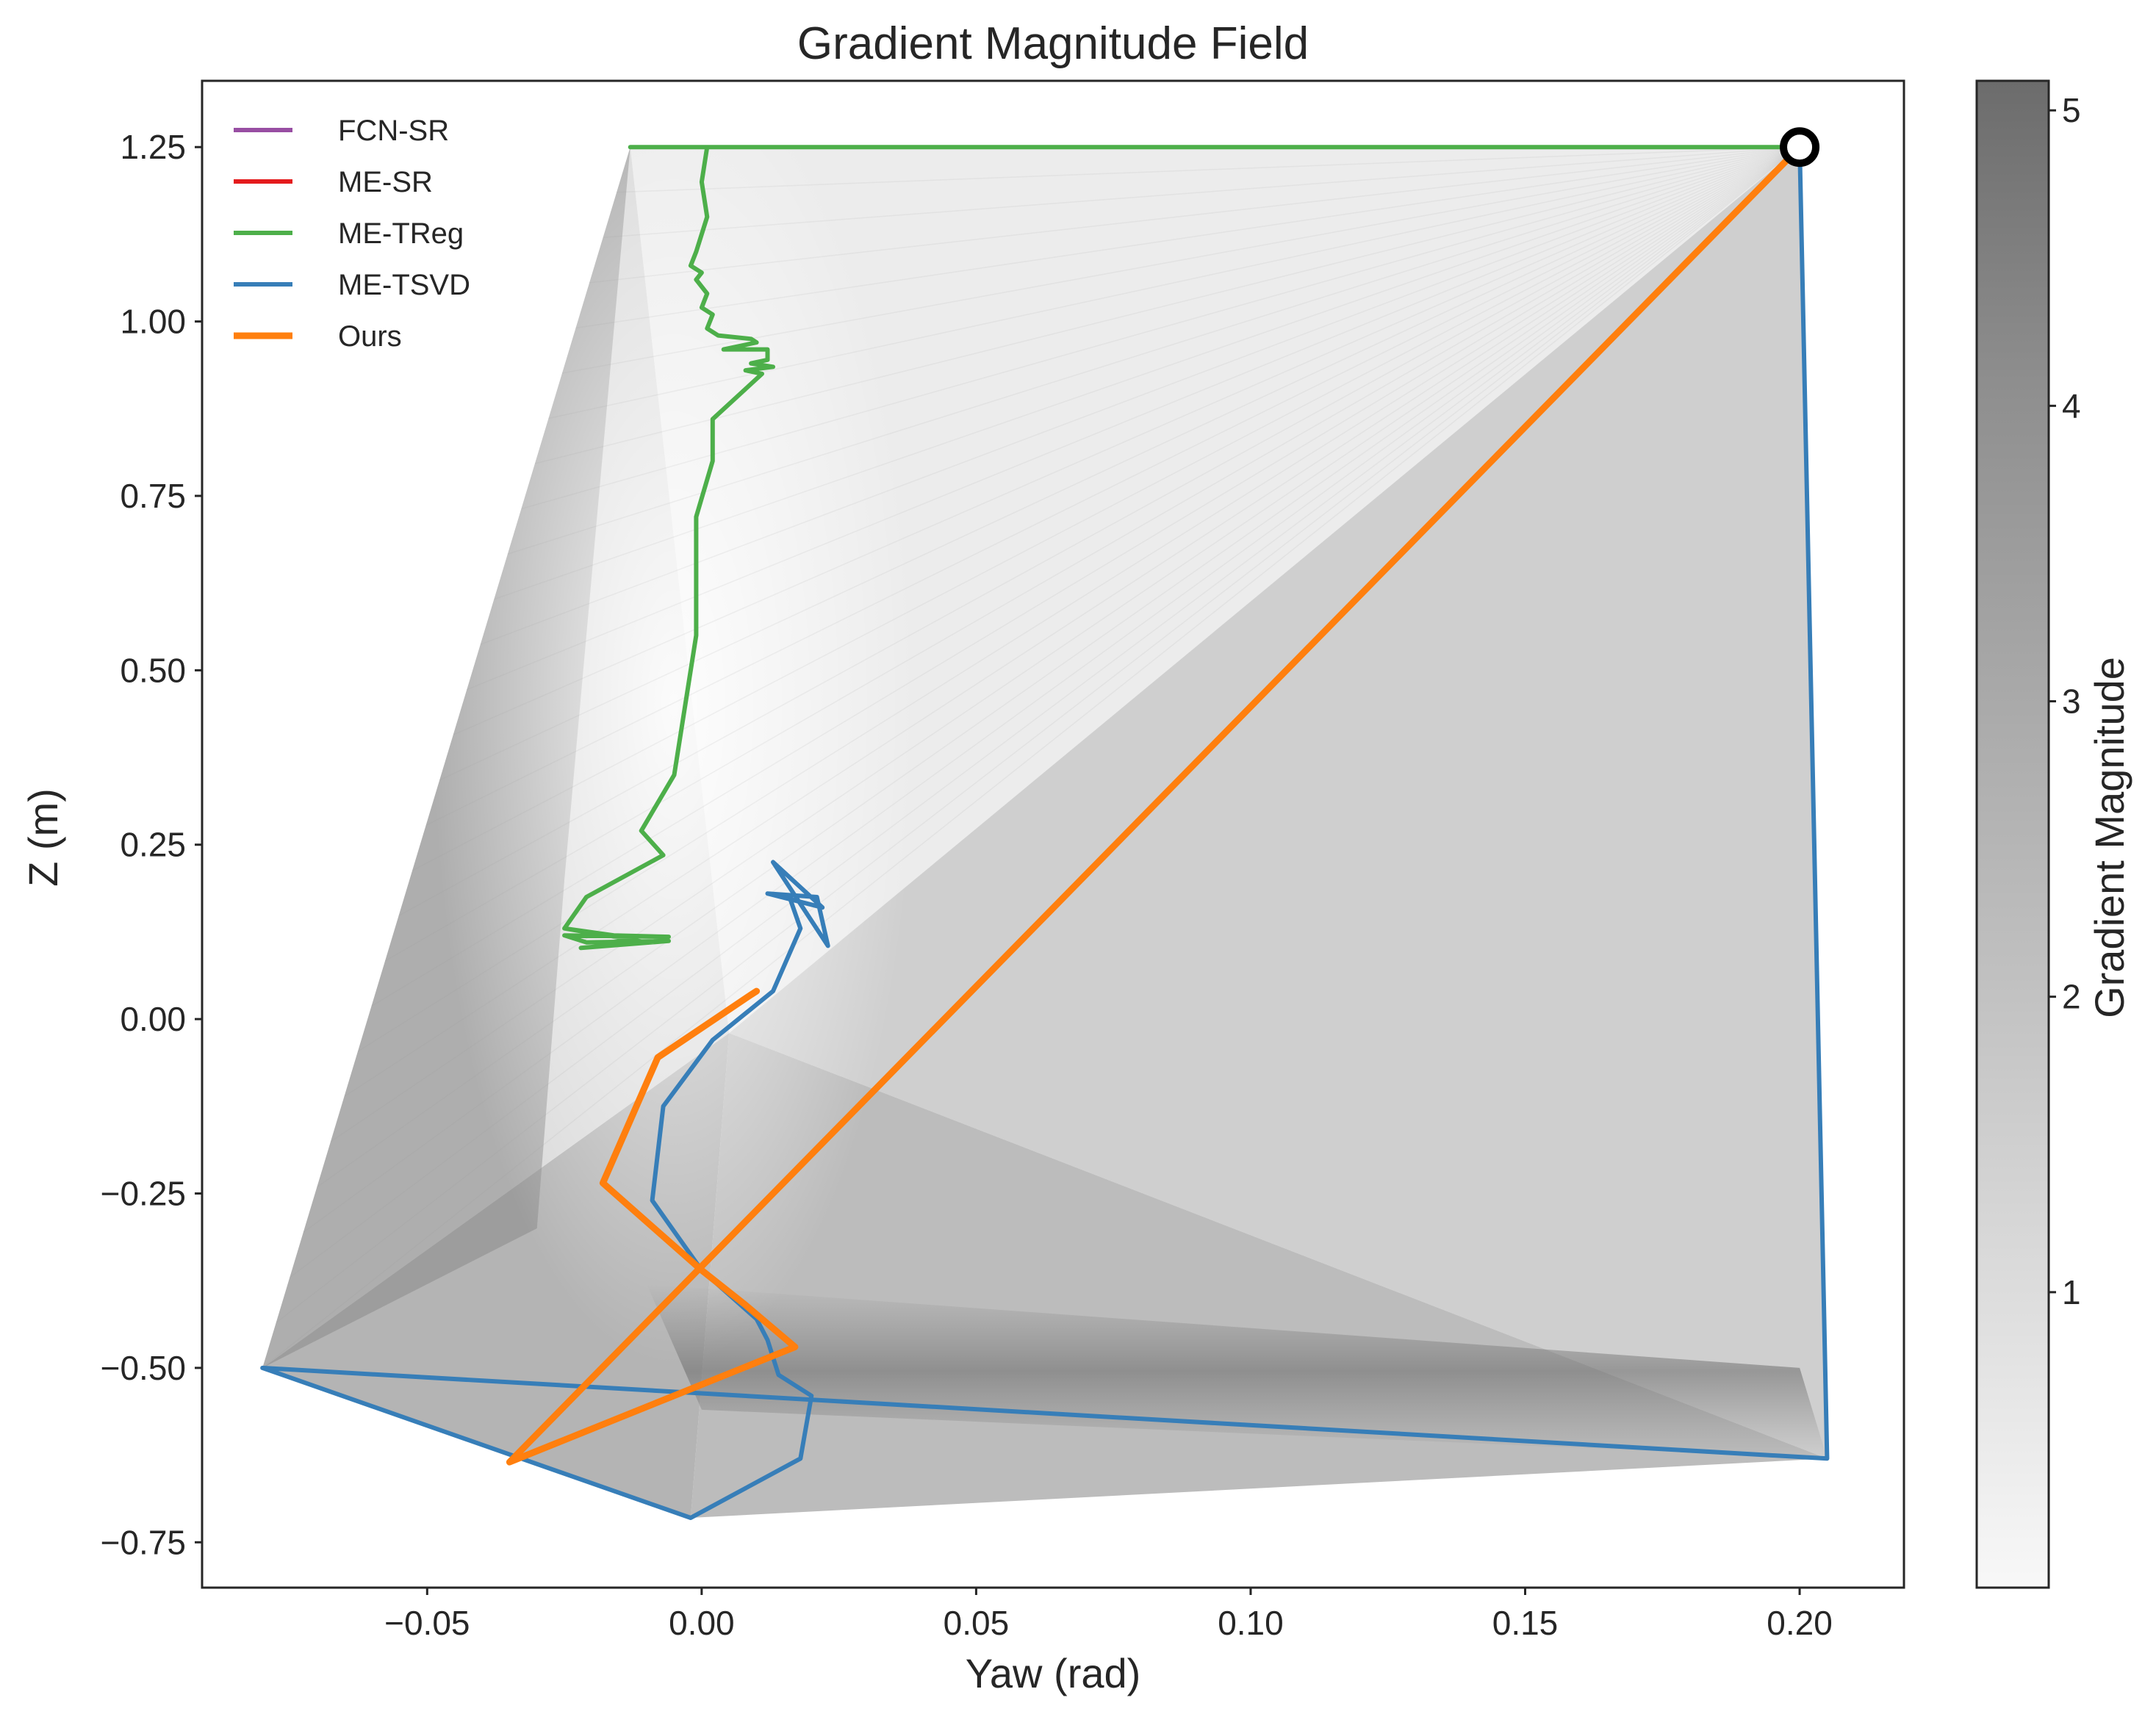  Describe the element at coordinates (153, 1019) in the screenshot. I see `y-tick-label: 0.00` at that location.